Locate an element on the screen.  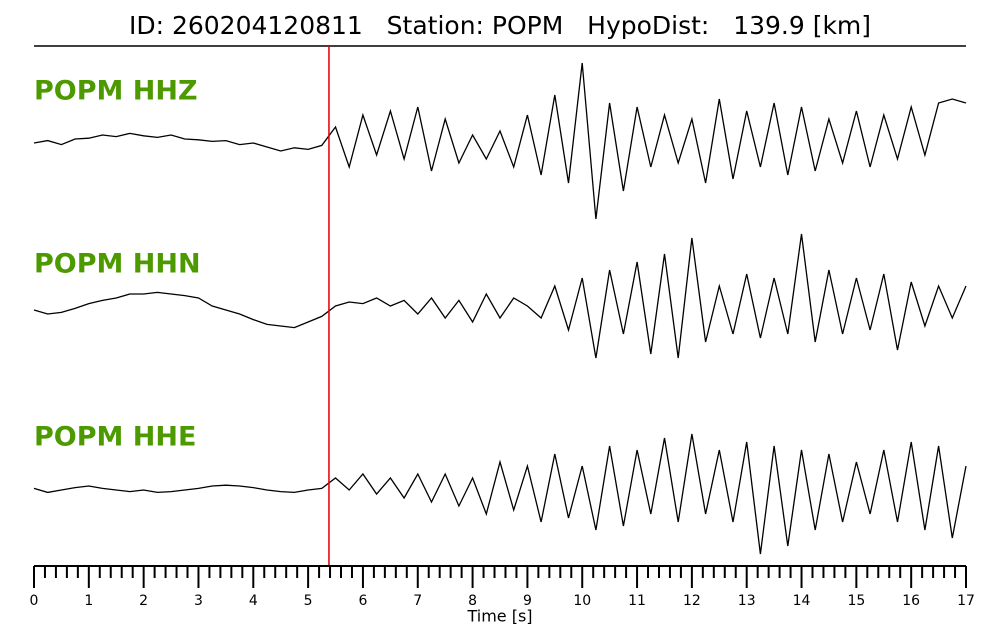
x-tick-label: 9 is located at coordinates (527, 601).